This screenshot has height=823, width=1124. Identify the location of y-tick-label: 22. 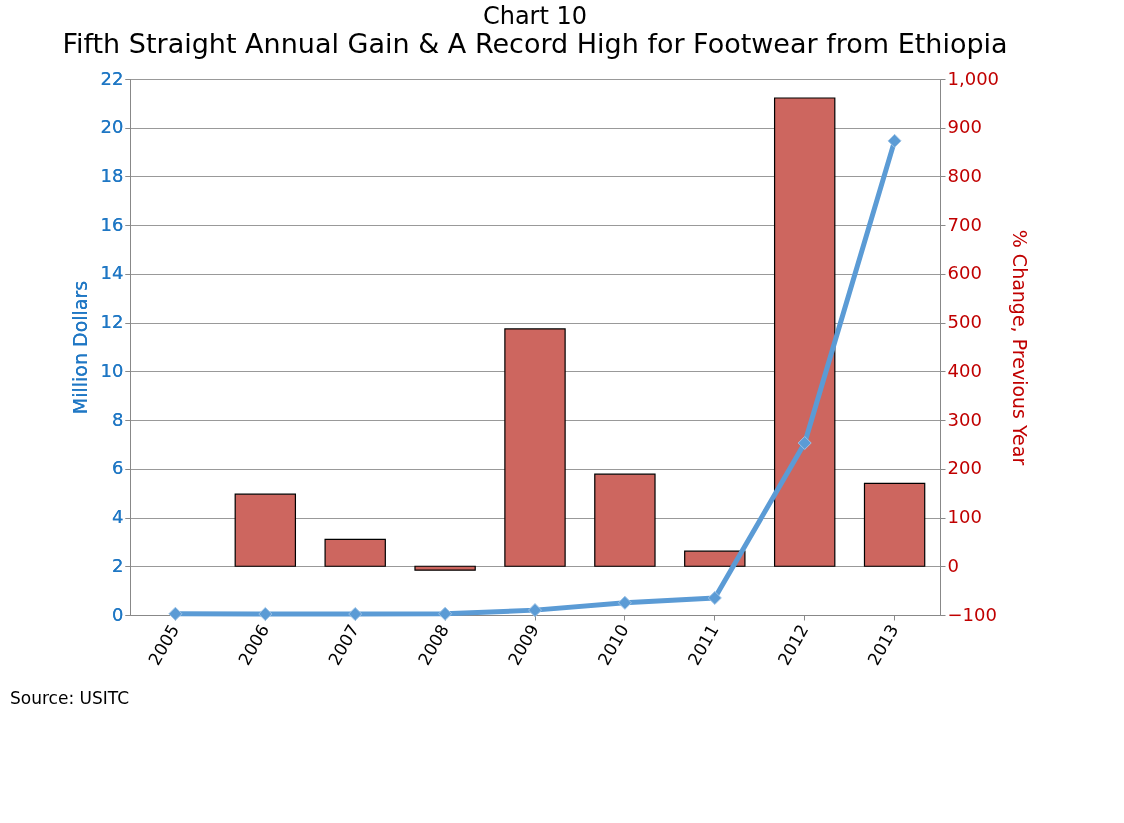
(112, 78).